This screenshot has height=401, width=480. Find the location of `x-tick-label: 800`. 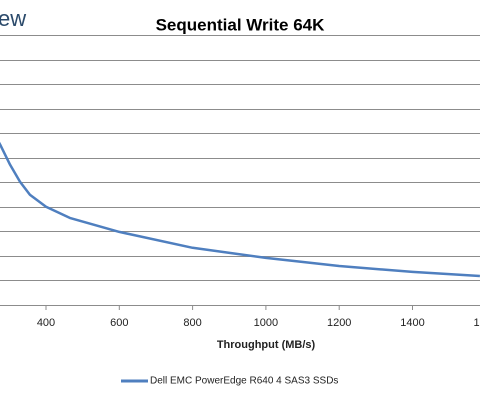

x-tick-label: 800 is located at coordinates (192, 323).